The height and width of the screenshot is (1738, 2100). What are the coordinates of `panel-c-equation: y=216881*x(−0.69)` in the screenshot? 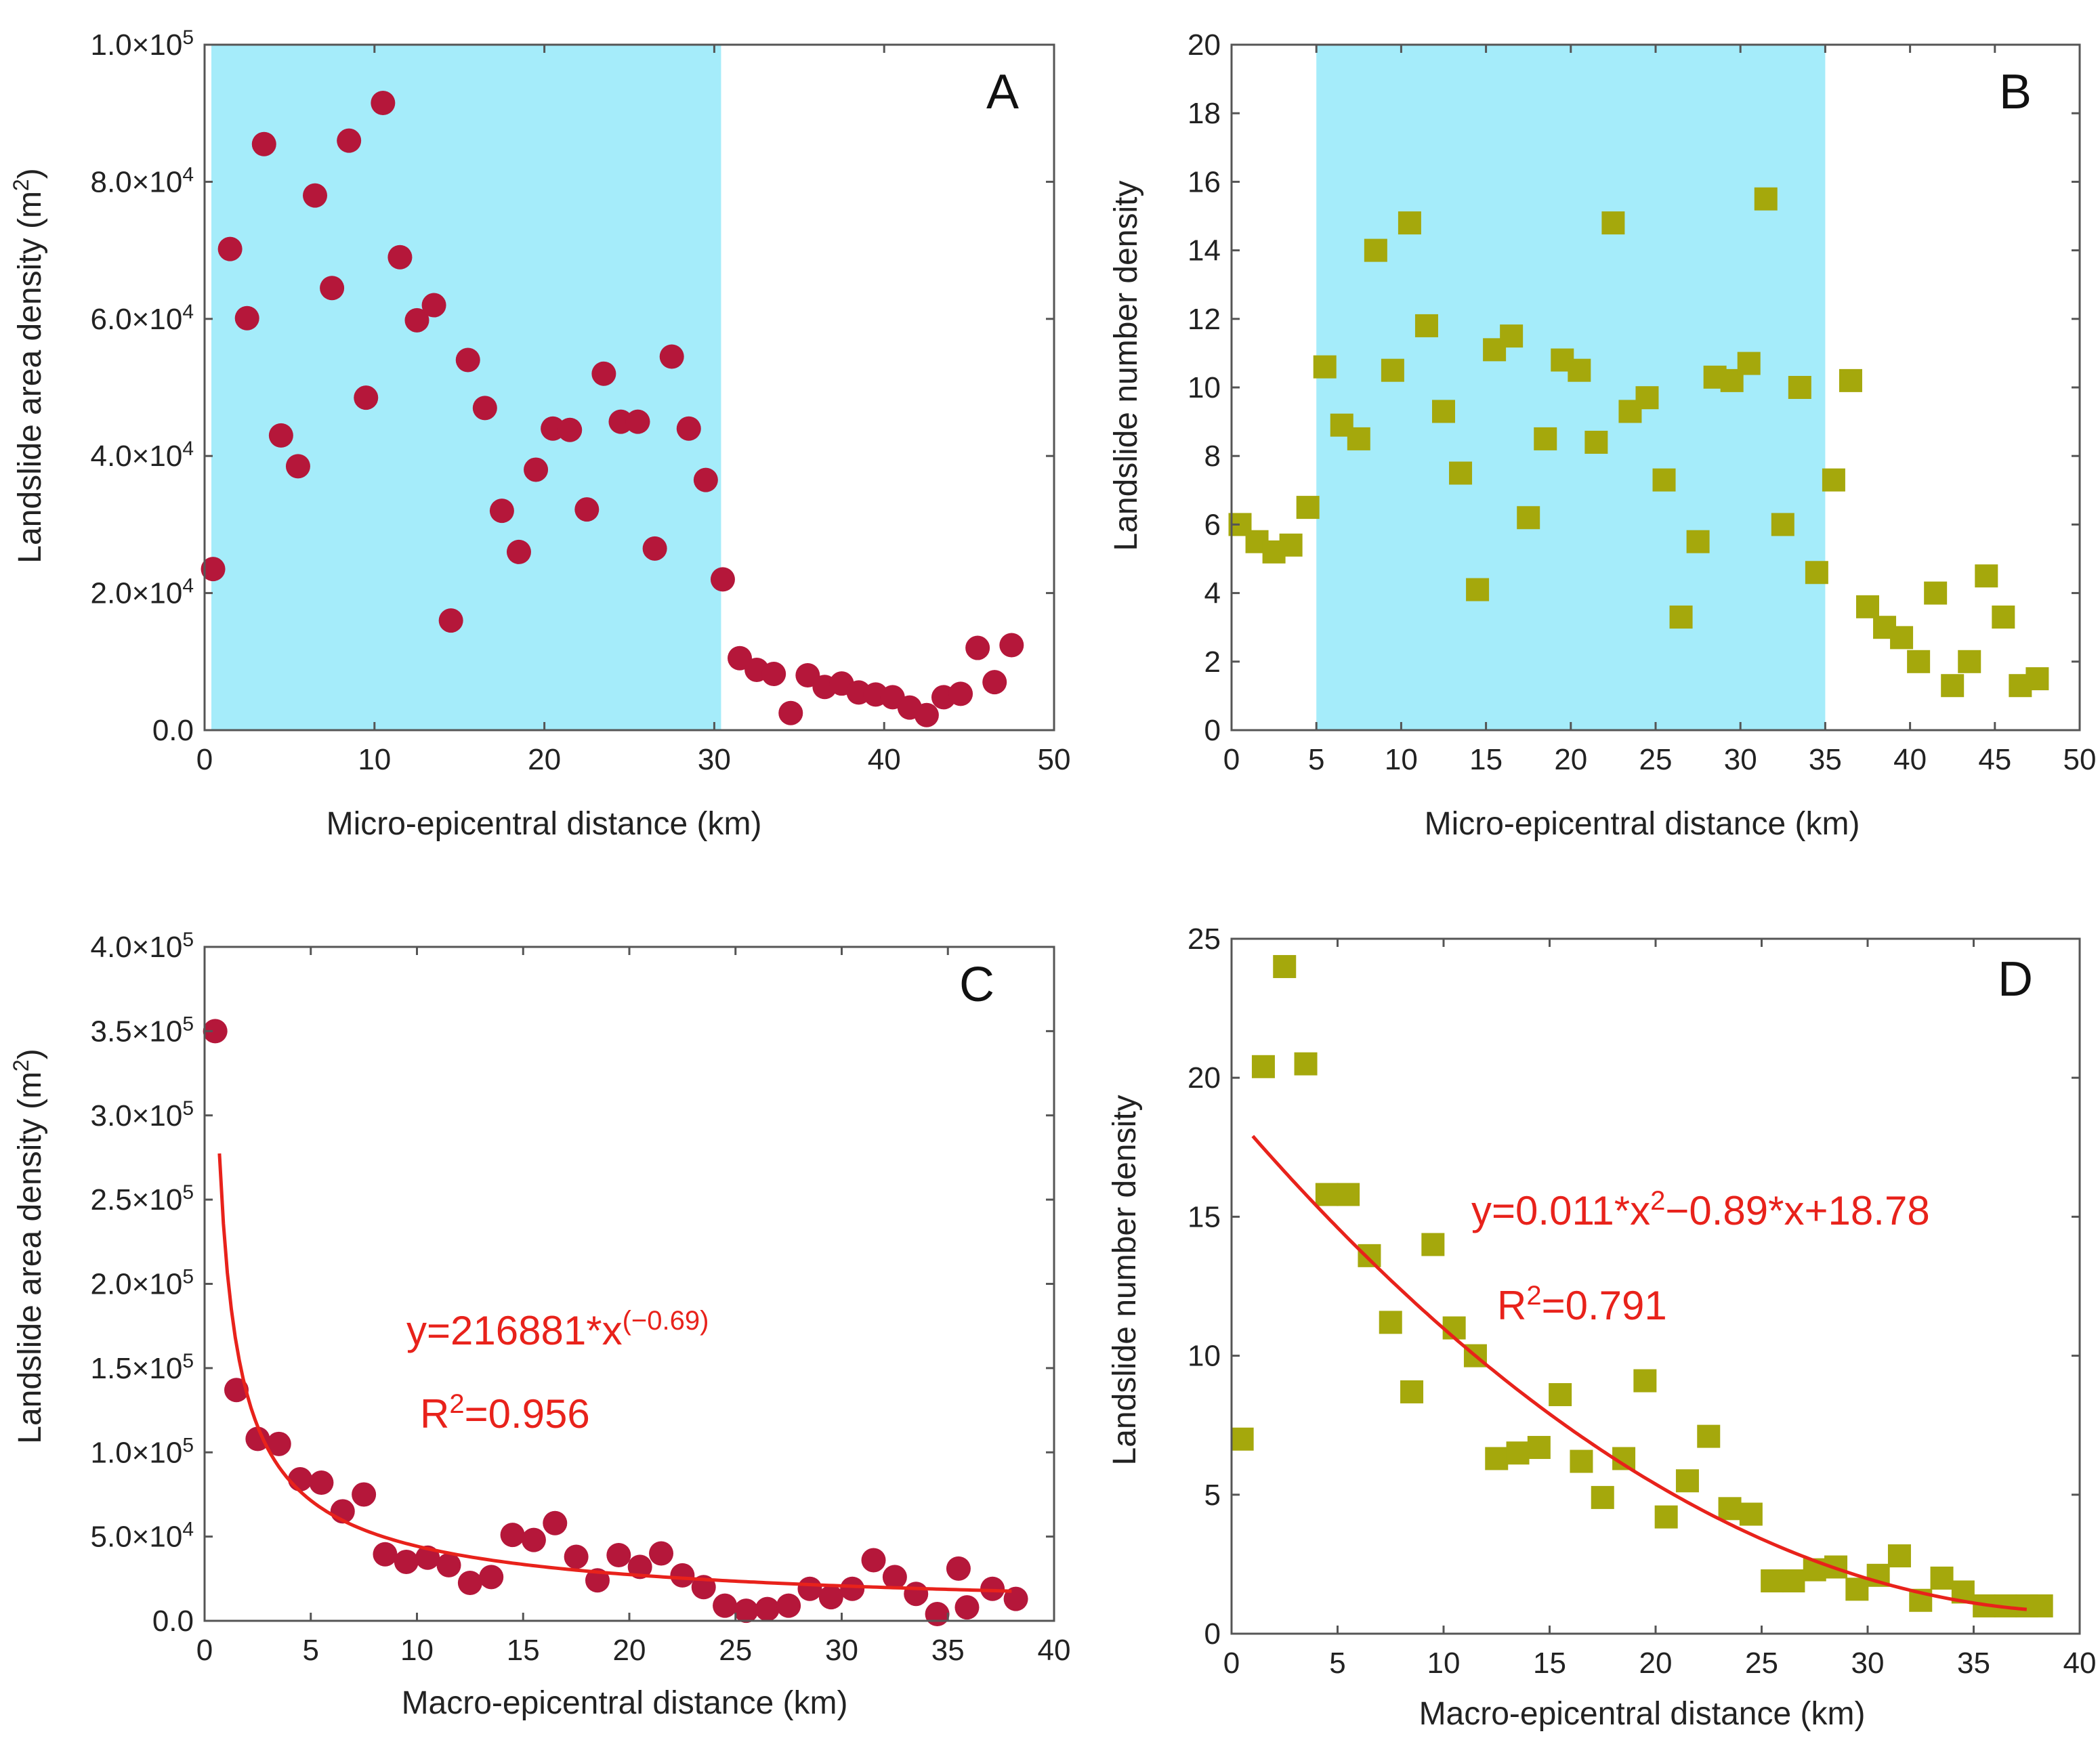 It's located at (557, 1329).